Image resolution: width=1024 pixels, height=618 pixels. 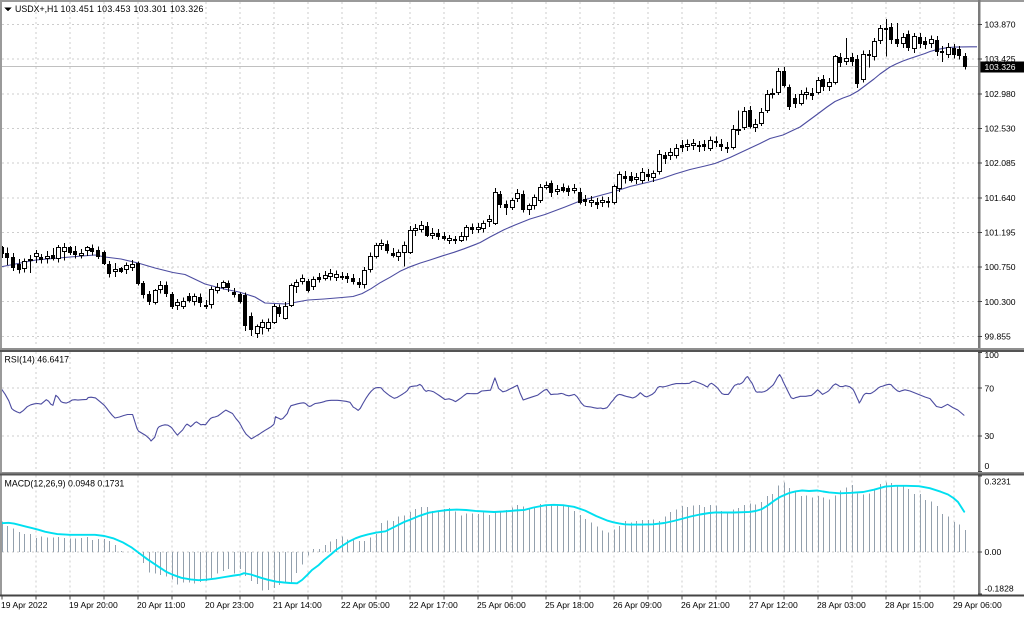 I want to click on svg-text: 29 Apr 06:00, so click(x=977, y=605).